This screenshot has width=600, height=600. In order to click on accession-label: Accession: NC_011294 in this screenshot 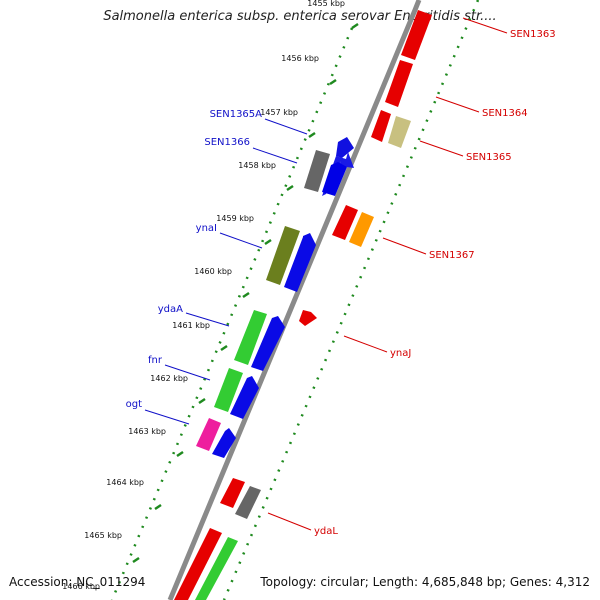, I will do `click(77, 582)`.